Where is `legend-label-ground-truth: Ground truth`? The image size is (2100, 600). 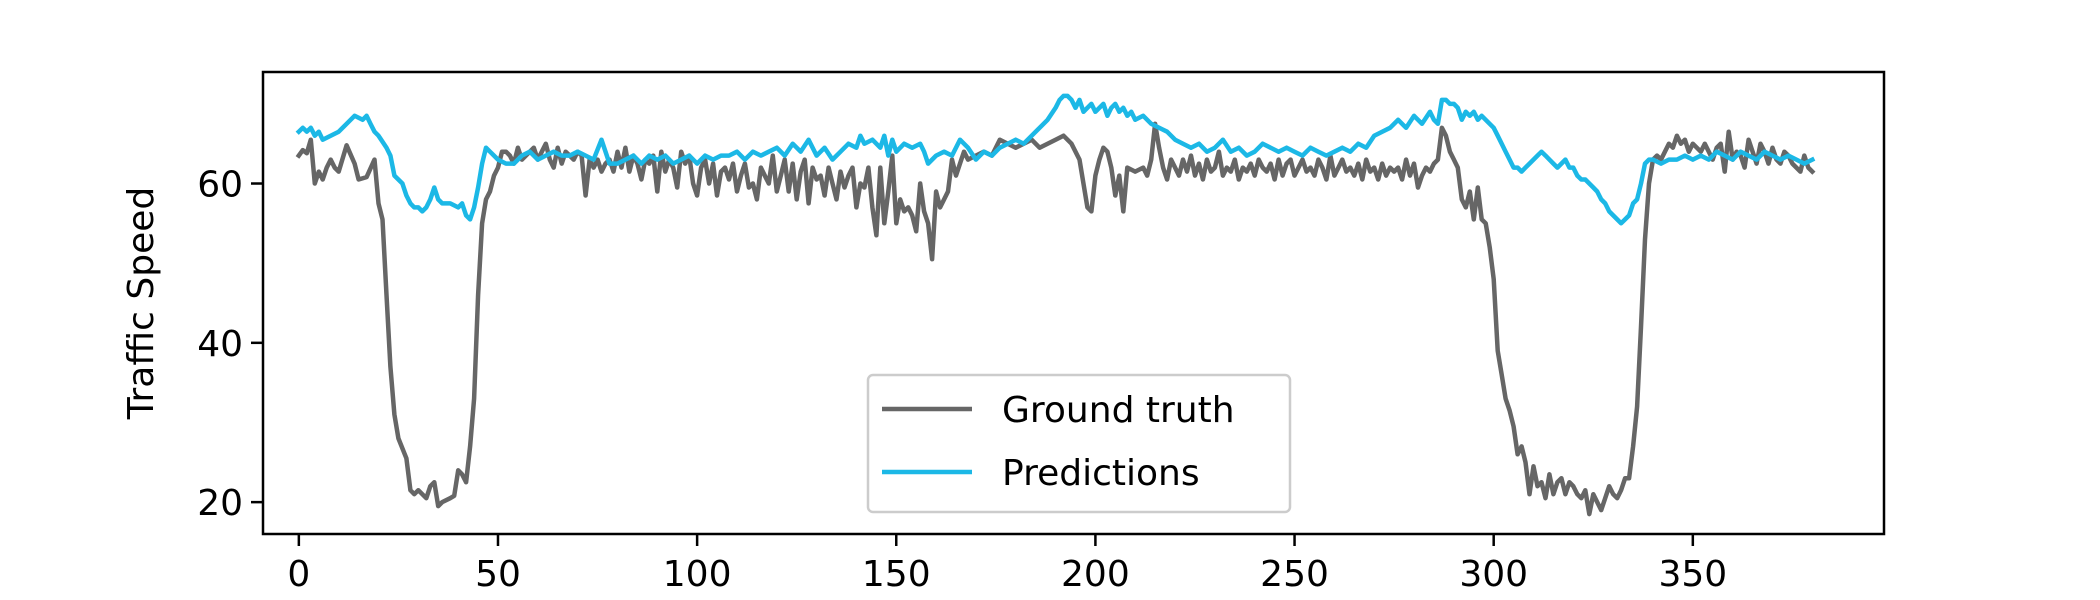
legend-label-ground-truth: Ground truth is located at coordinates (1118, 410).